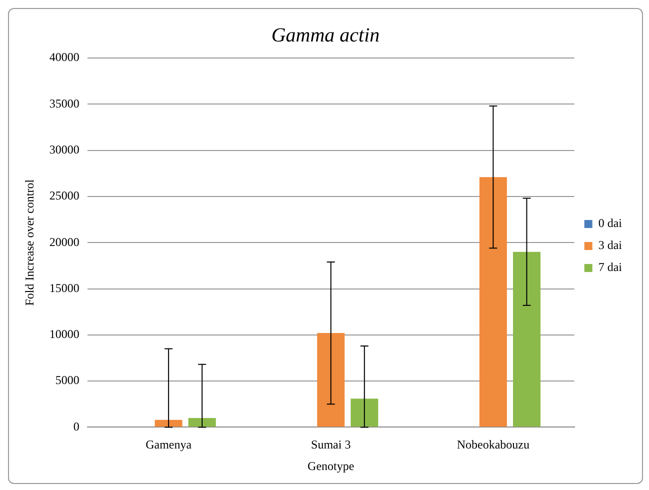 This screenshot has height=490, width=649. I want to click on y-tick-label: 10000, so click(64, 334).